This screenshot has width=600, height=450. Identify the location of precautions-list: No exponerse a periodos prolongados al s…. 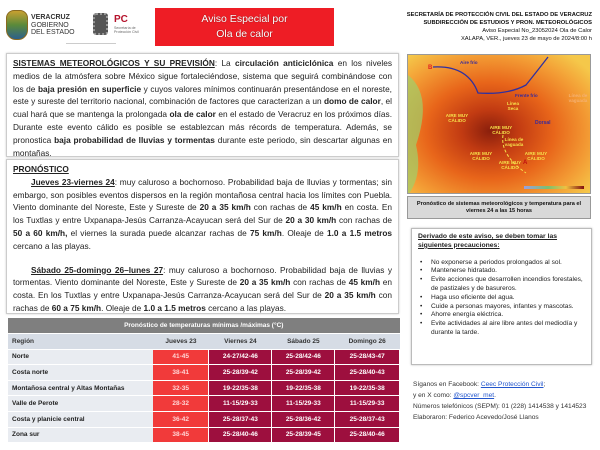
(501, 298).